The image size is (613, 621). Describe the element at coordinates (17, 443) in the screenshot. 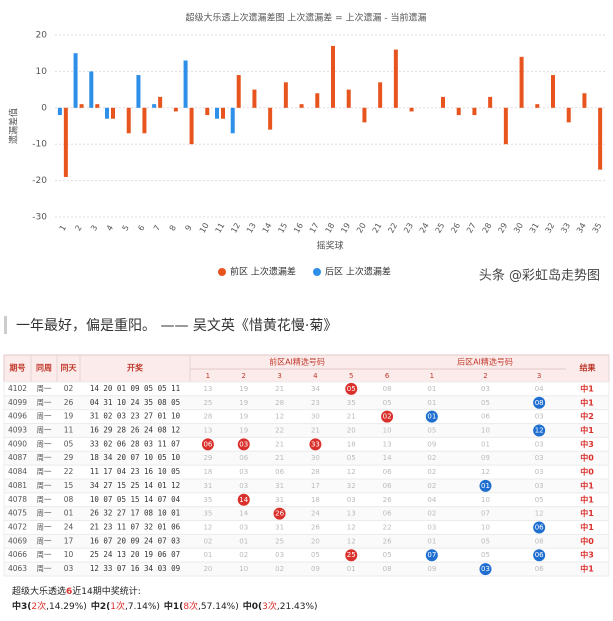

I see `cell: 4090` at that location.